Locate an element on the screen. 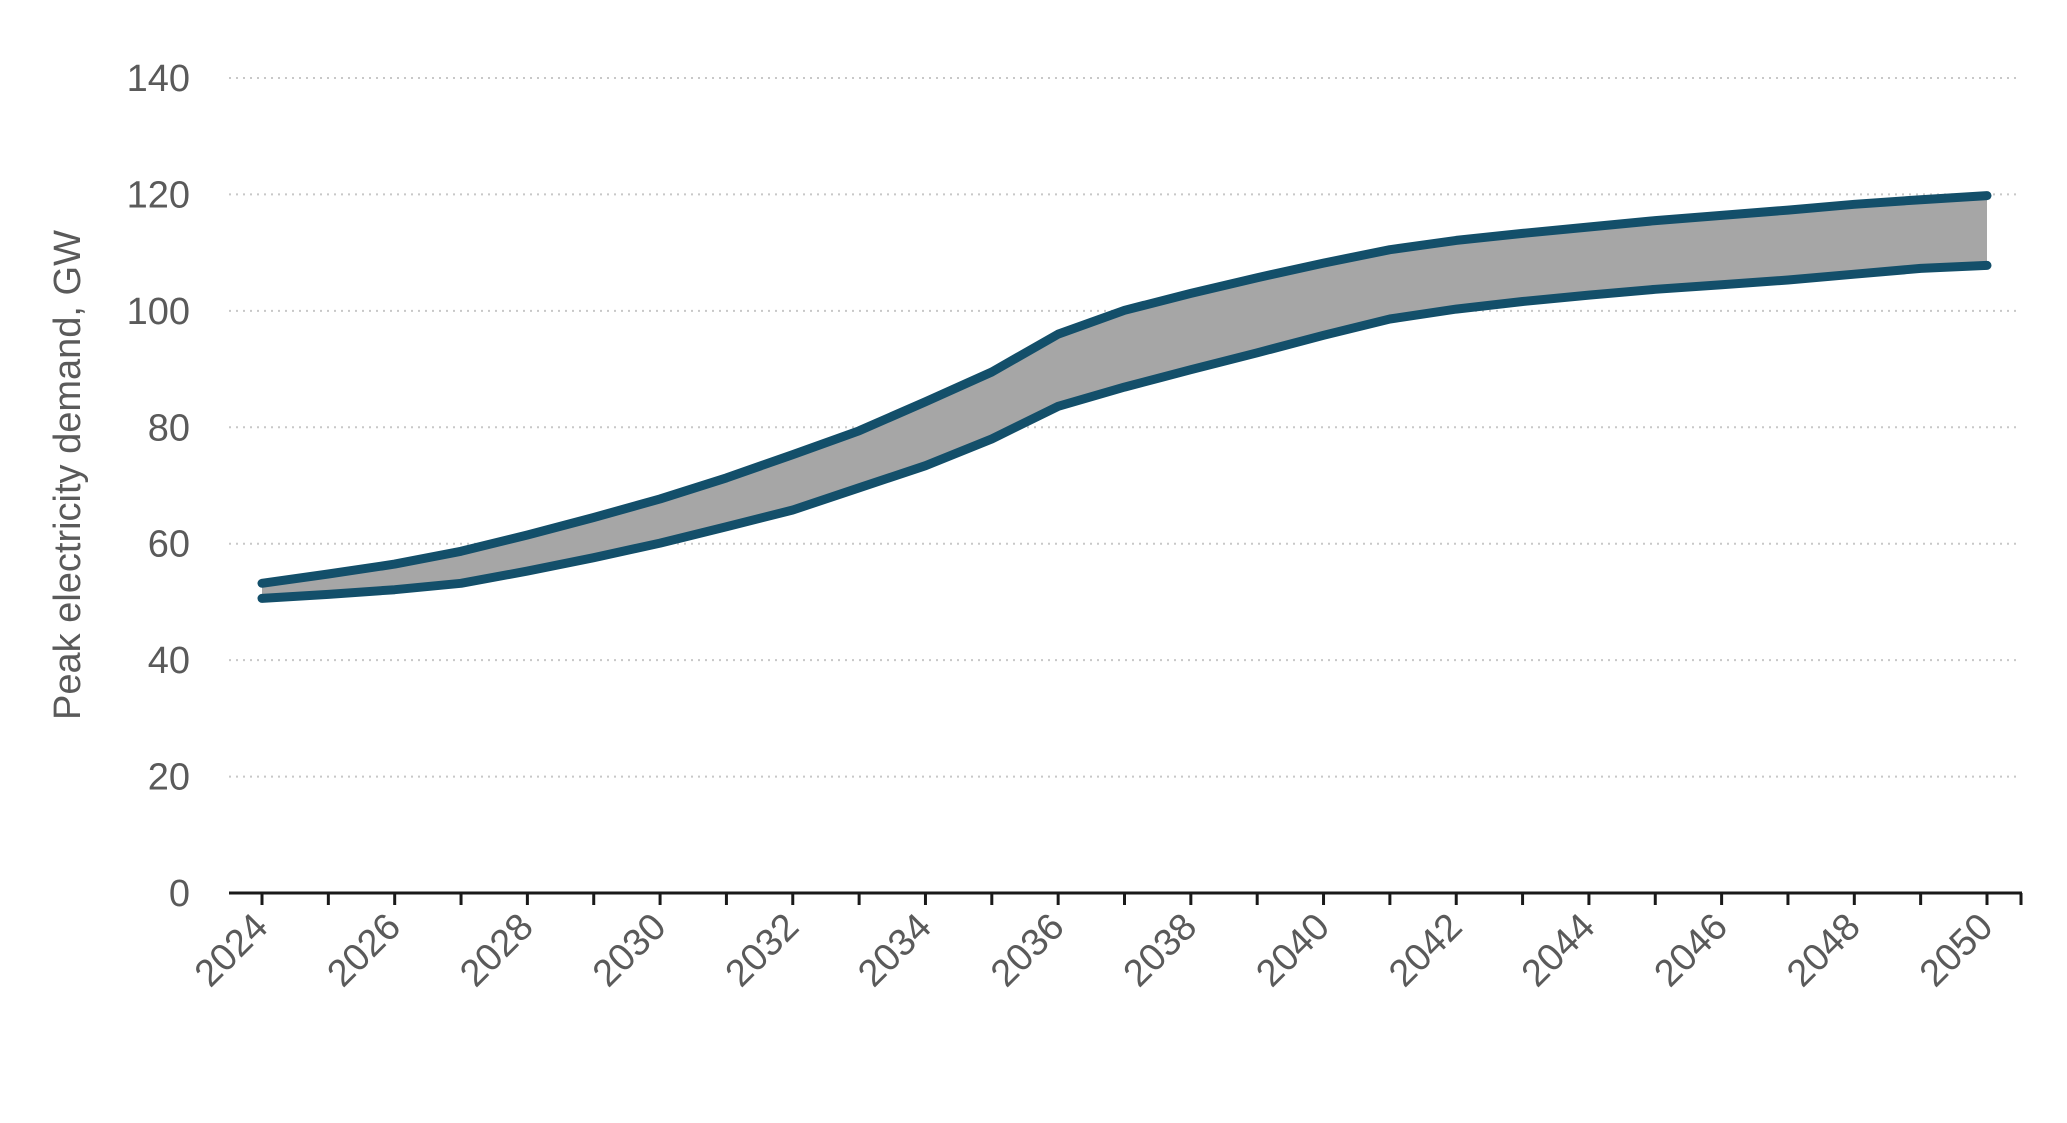  x-tick-label: 2028 is located at coordinates (496, 950).